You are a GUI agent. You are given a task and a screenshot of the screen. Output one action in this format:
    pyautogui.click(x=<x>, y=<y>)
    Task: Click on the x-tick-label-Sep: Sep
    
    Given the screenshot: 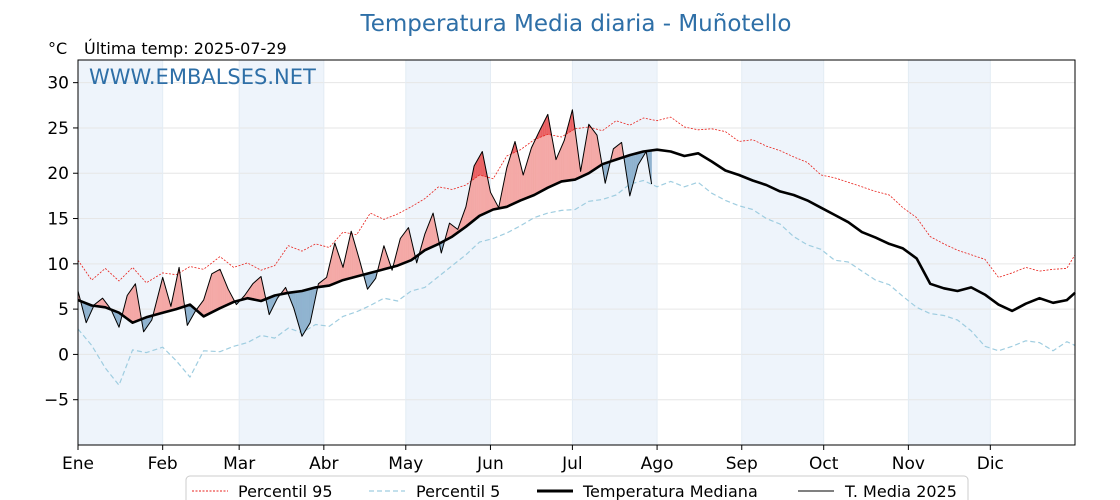 What is the action you would take?
    pyautogui.click(x=742, y=464)
    